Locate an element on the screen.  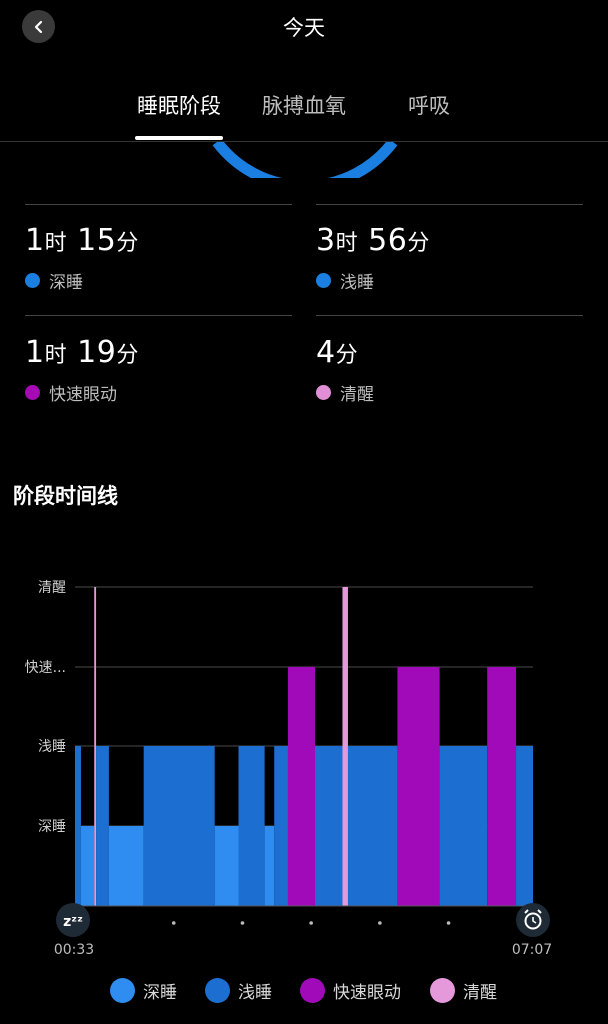
y-axis-label: 深睡 is located at coordinates (52, 827).